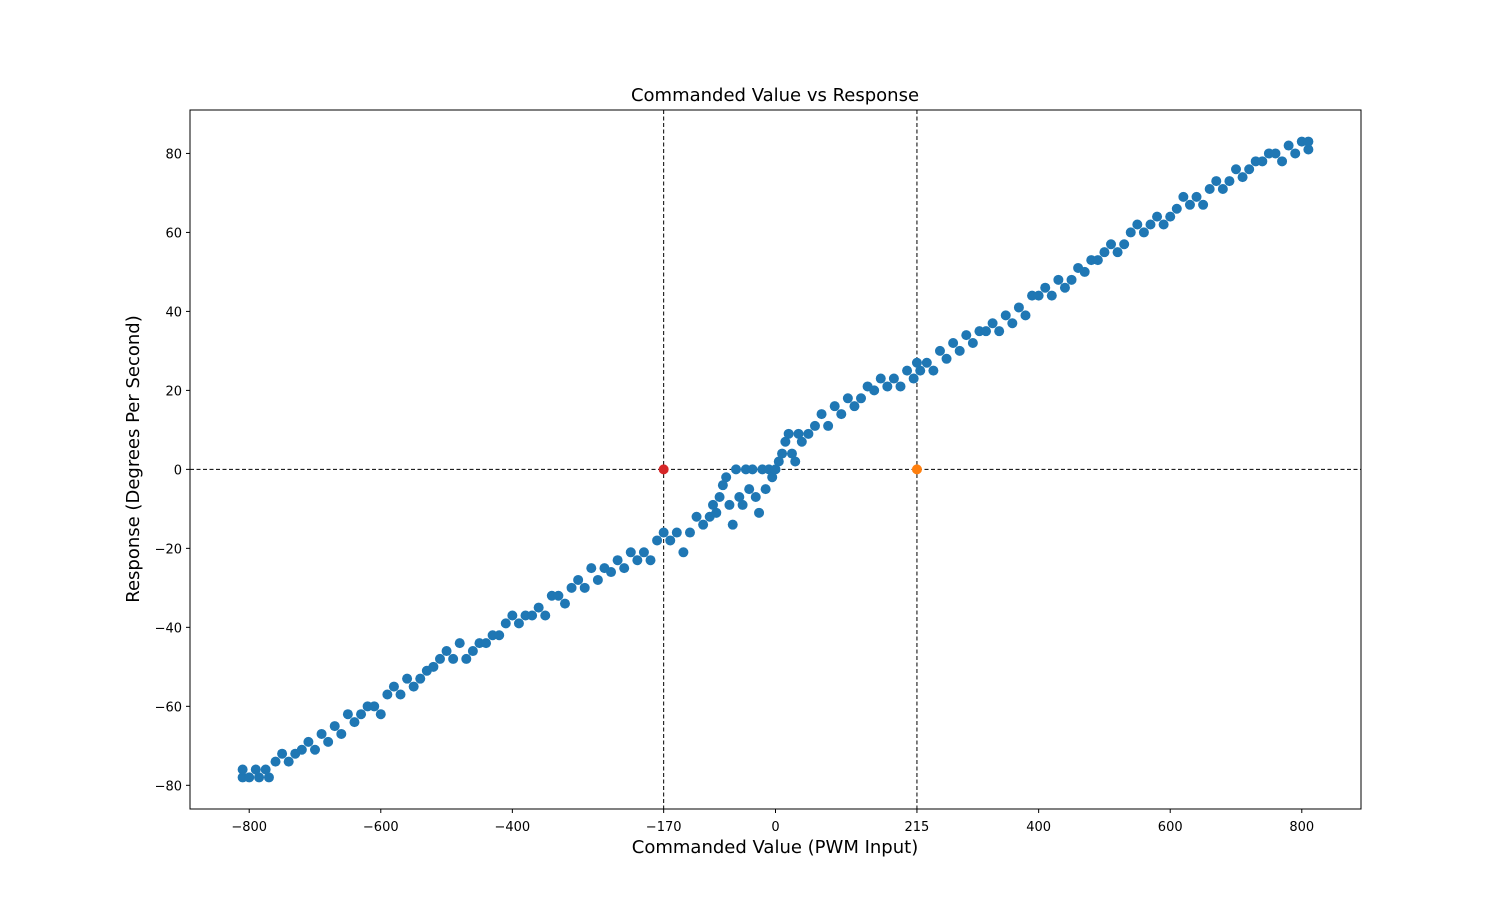  I want to click on y-tick-label: −80, so click(168, 786).